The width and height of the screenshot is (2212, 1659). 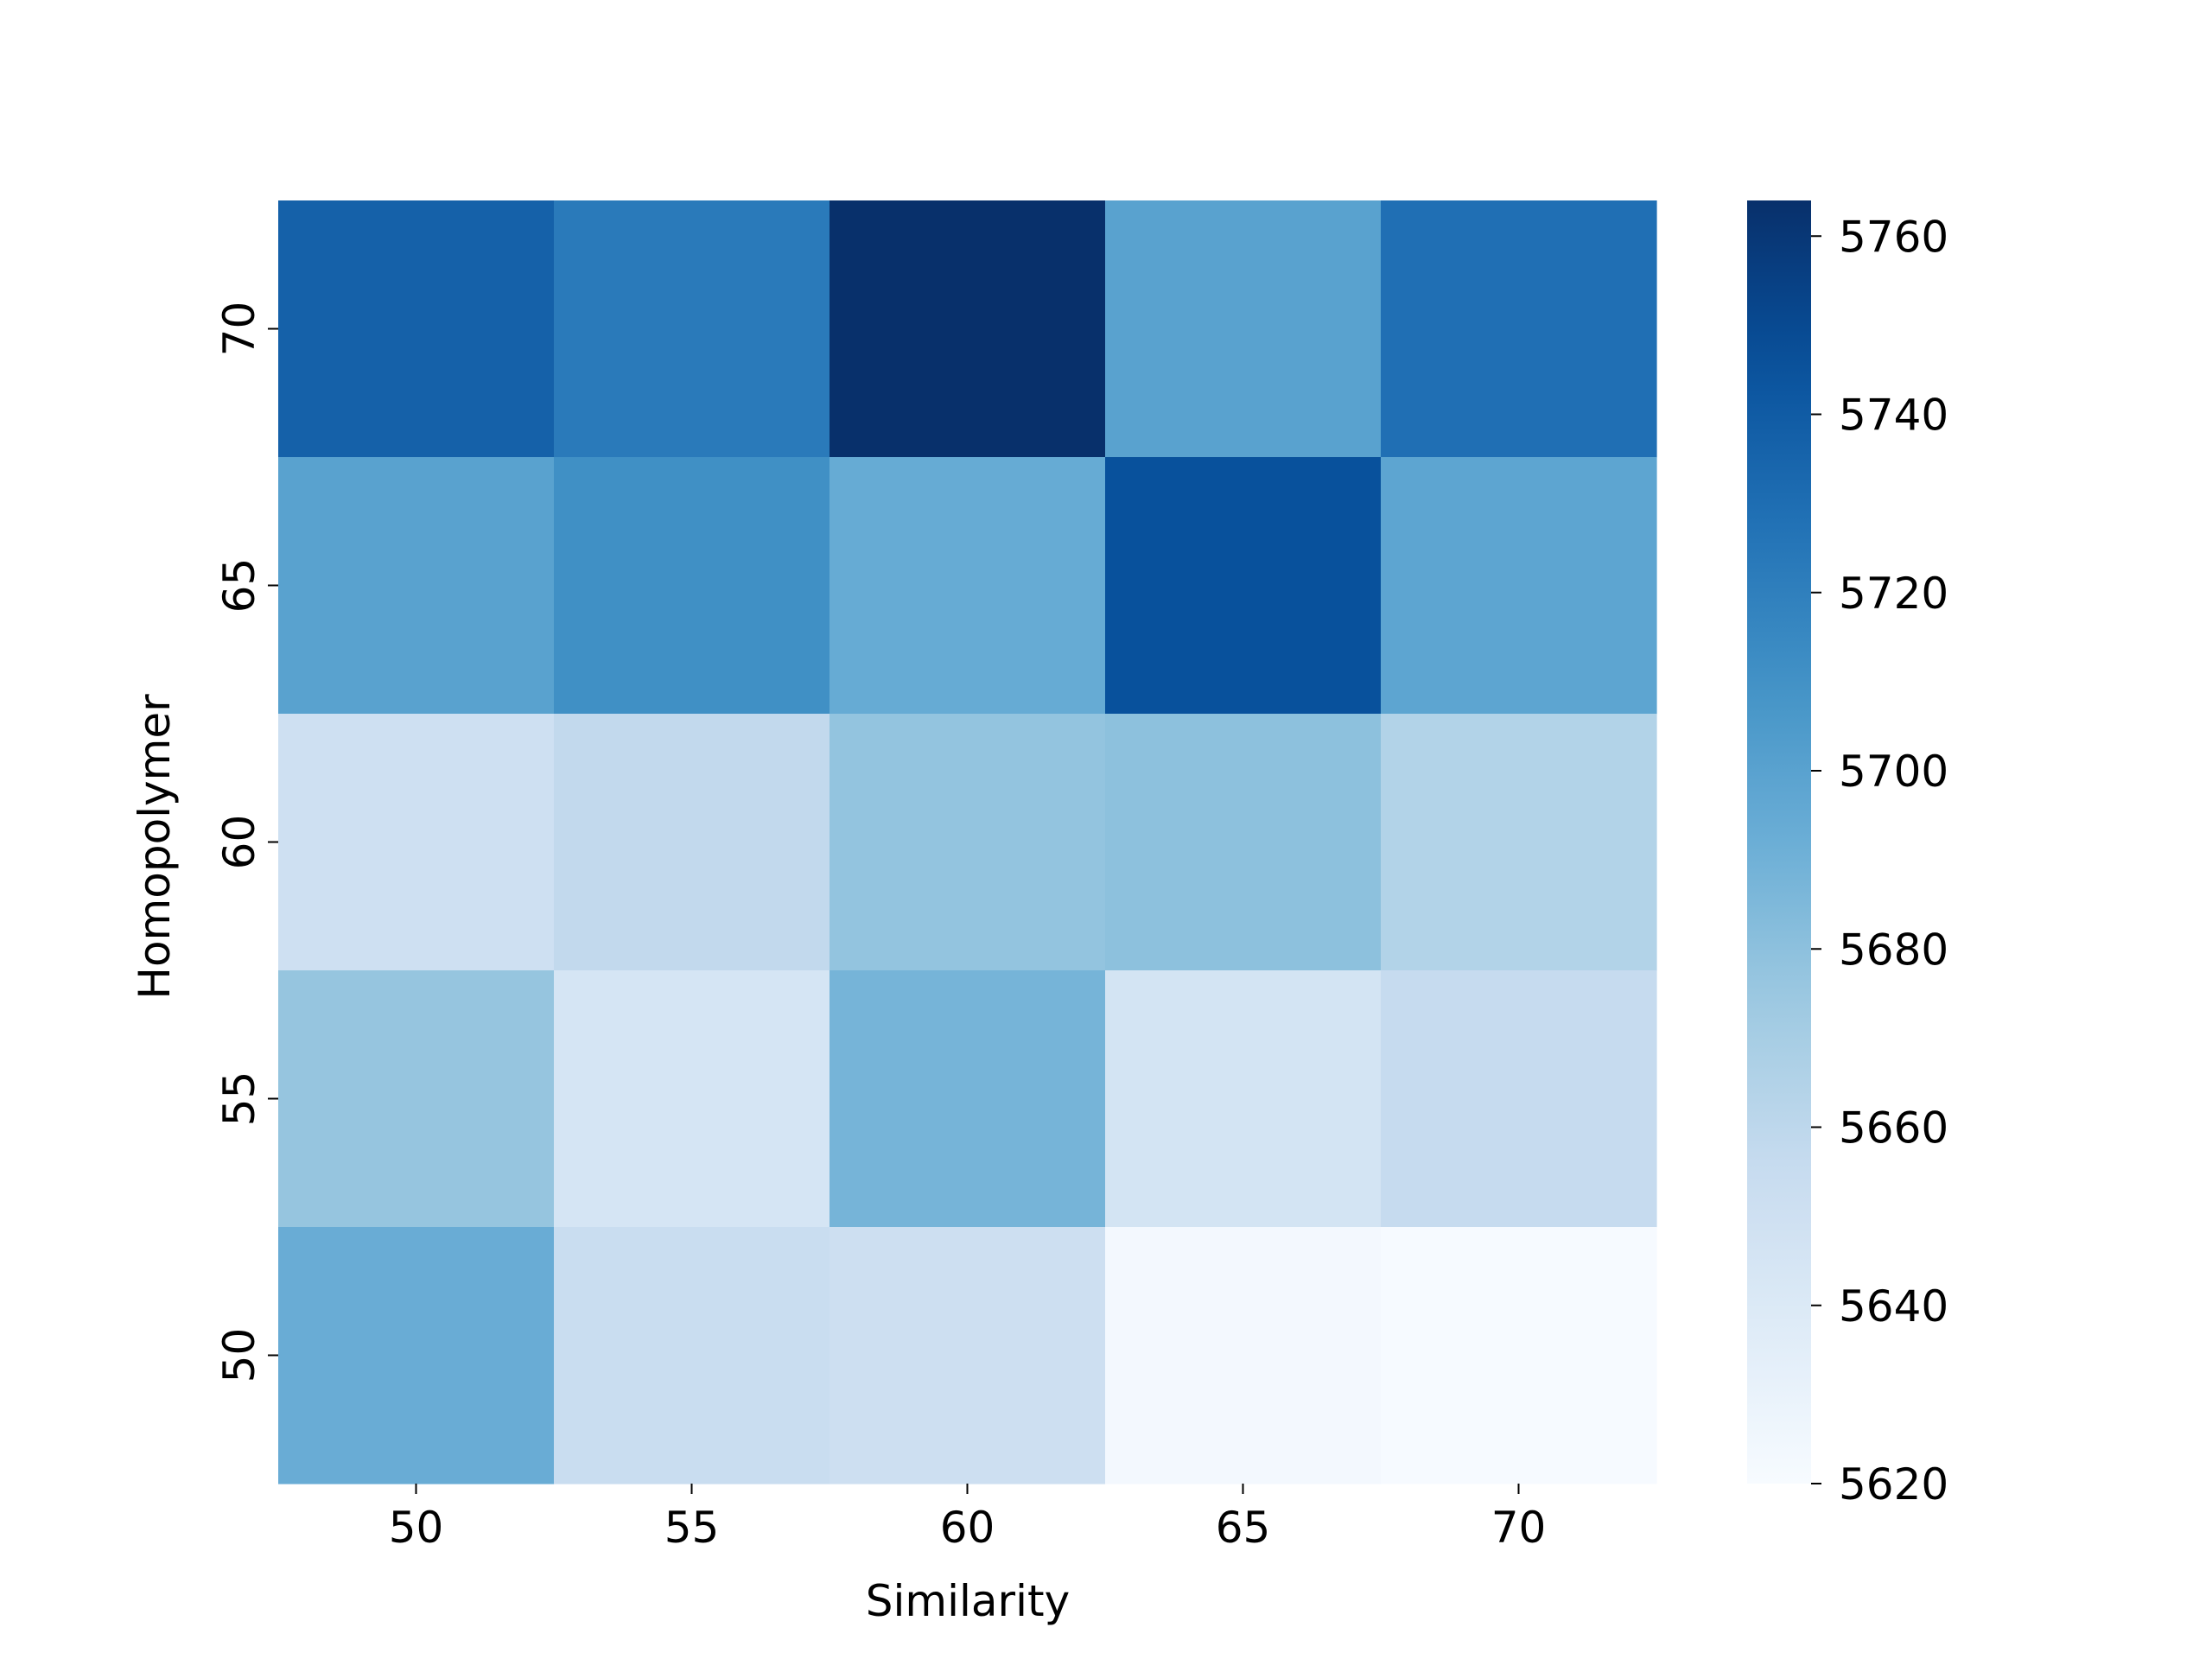 What do you see at coordinates (1893, 772) in the screenshot?
I see `colorbar-tick-label: 5700` at bounding box center [1893, 772].